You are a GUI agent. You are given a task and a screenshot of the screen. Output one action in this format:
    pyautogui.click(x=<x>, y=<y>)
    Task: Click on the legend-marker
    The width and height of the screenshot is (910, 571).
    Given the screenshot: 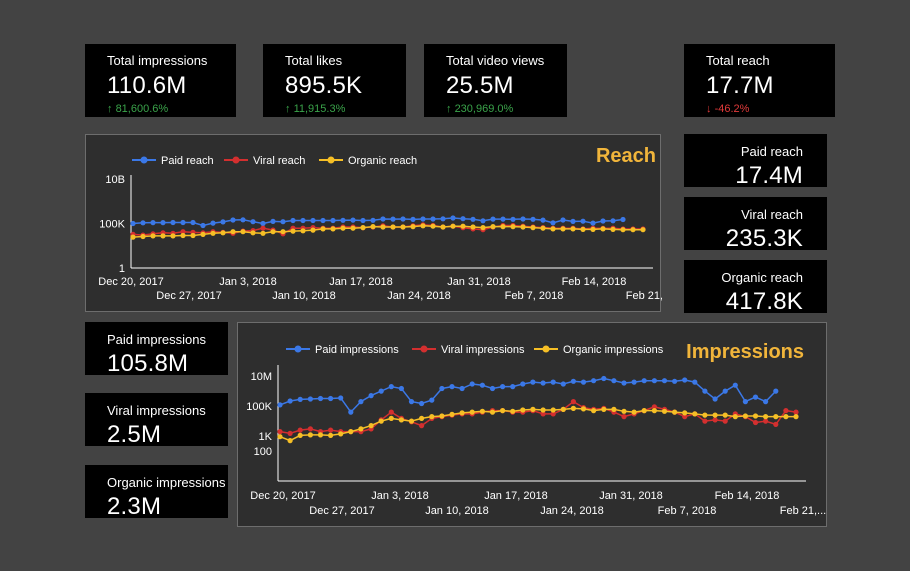 What is the action you would take?
    pyautogui.click(x=236, y=160)
    